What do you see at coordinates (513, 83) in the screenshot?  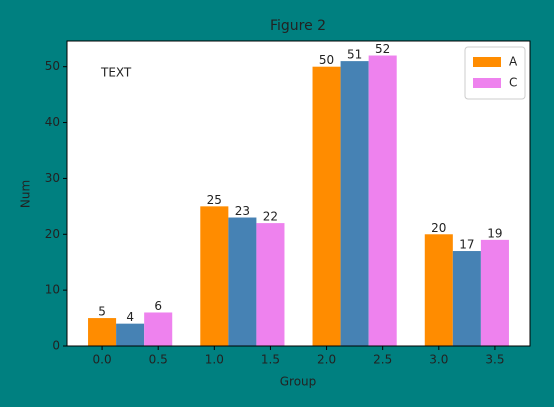 I see `legend-label: C` at bounding box center [513, 83].